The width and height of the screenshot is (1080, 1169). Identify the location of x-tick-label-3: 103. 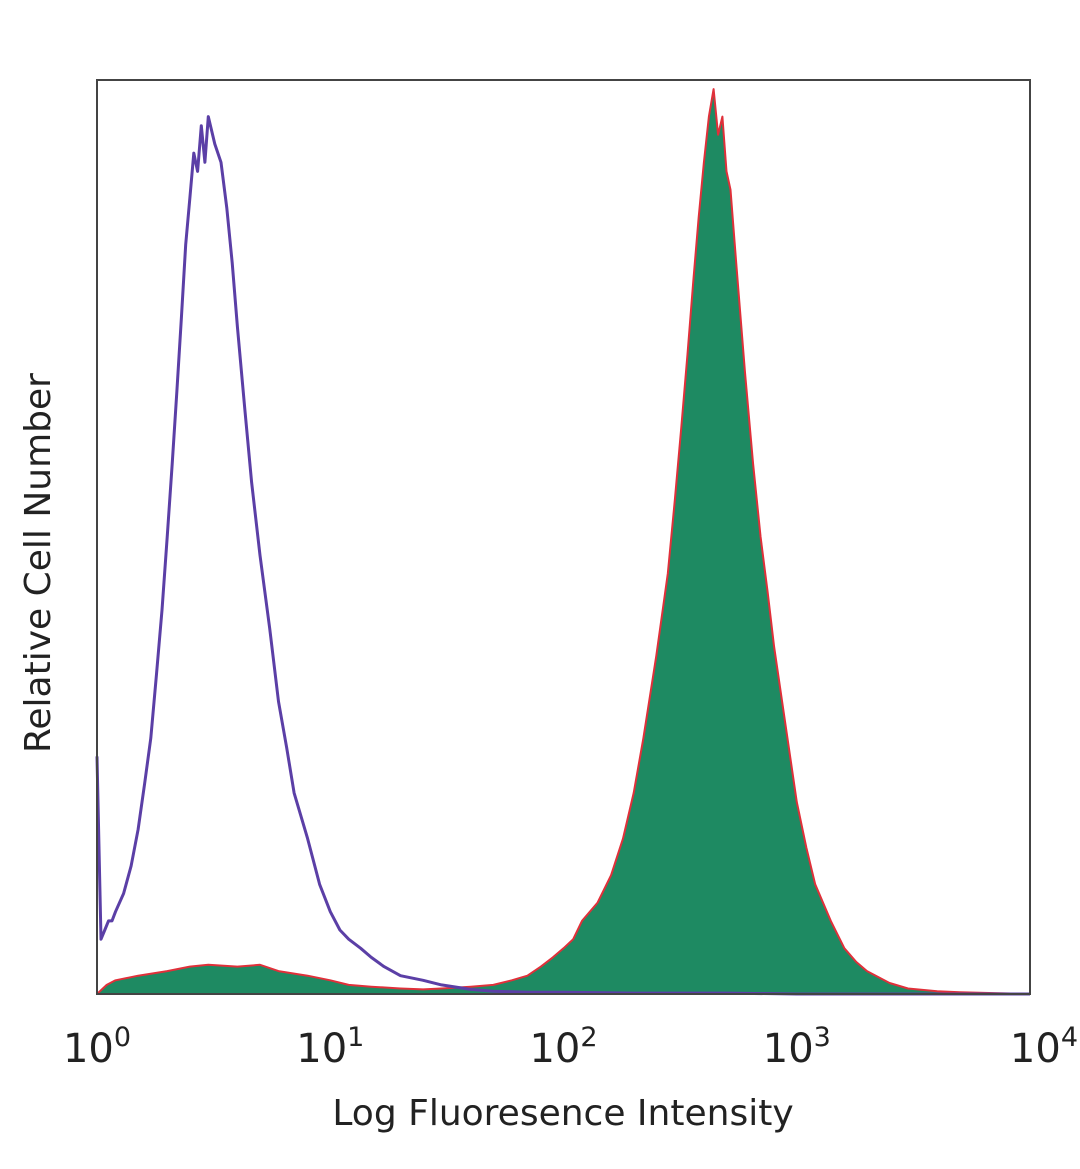
(797, 1047).